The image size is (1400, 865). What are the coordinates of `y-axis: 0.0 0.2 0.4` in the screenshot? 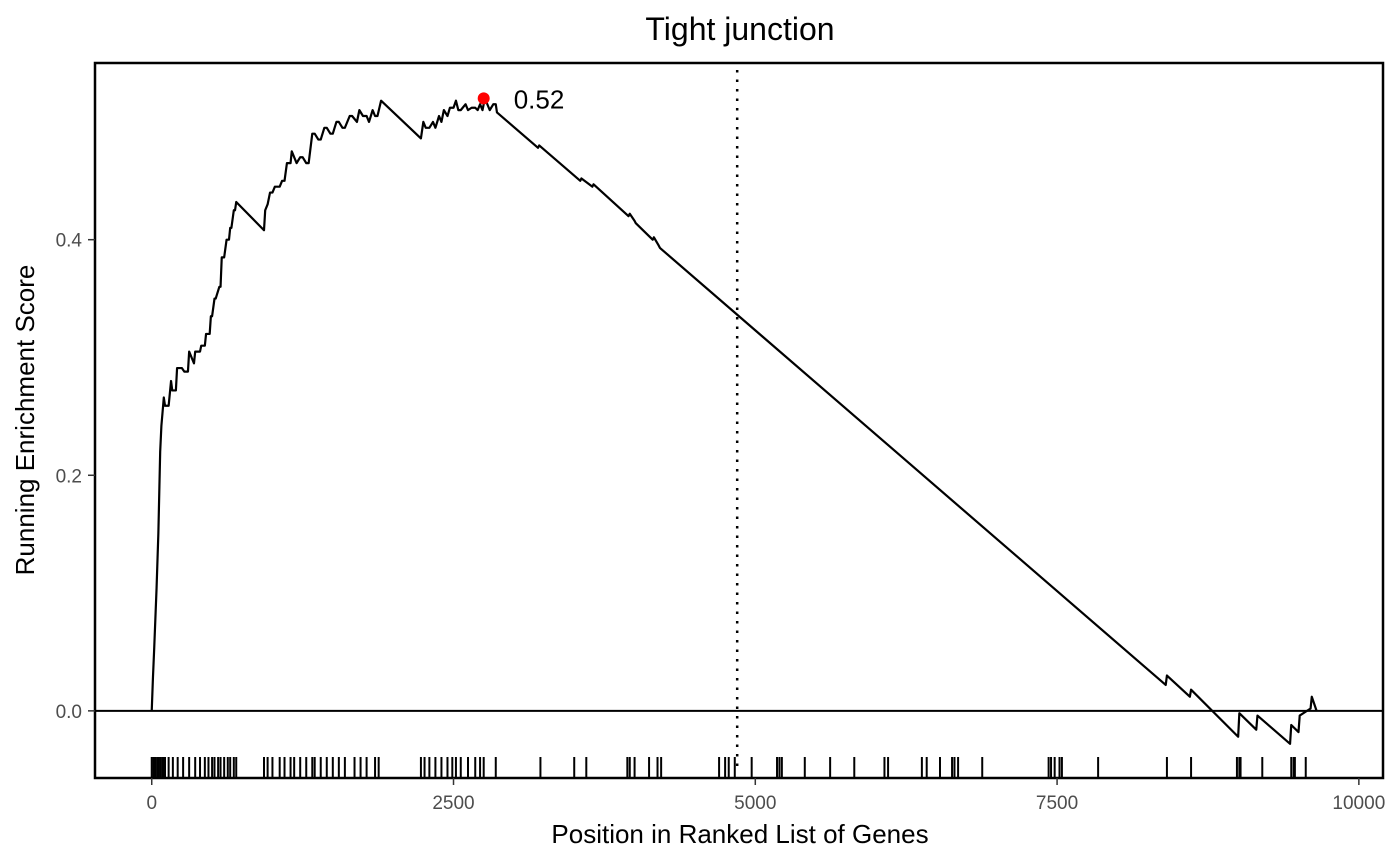 It's located at (75, 477).